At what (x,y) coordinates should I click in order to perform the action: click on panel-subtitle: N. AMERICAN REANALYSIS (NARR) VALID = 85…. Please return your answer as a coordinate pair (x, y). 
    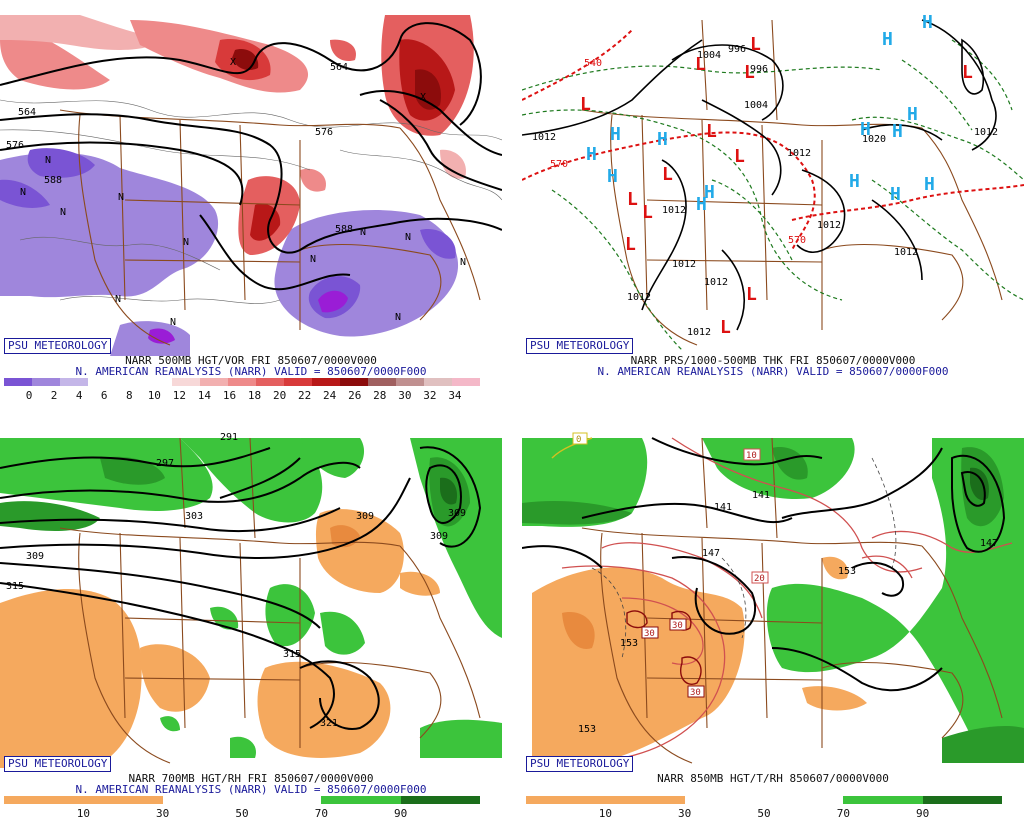
    Looking at the image, I should click on (773, 371).